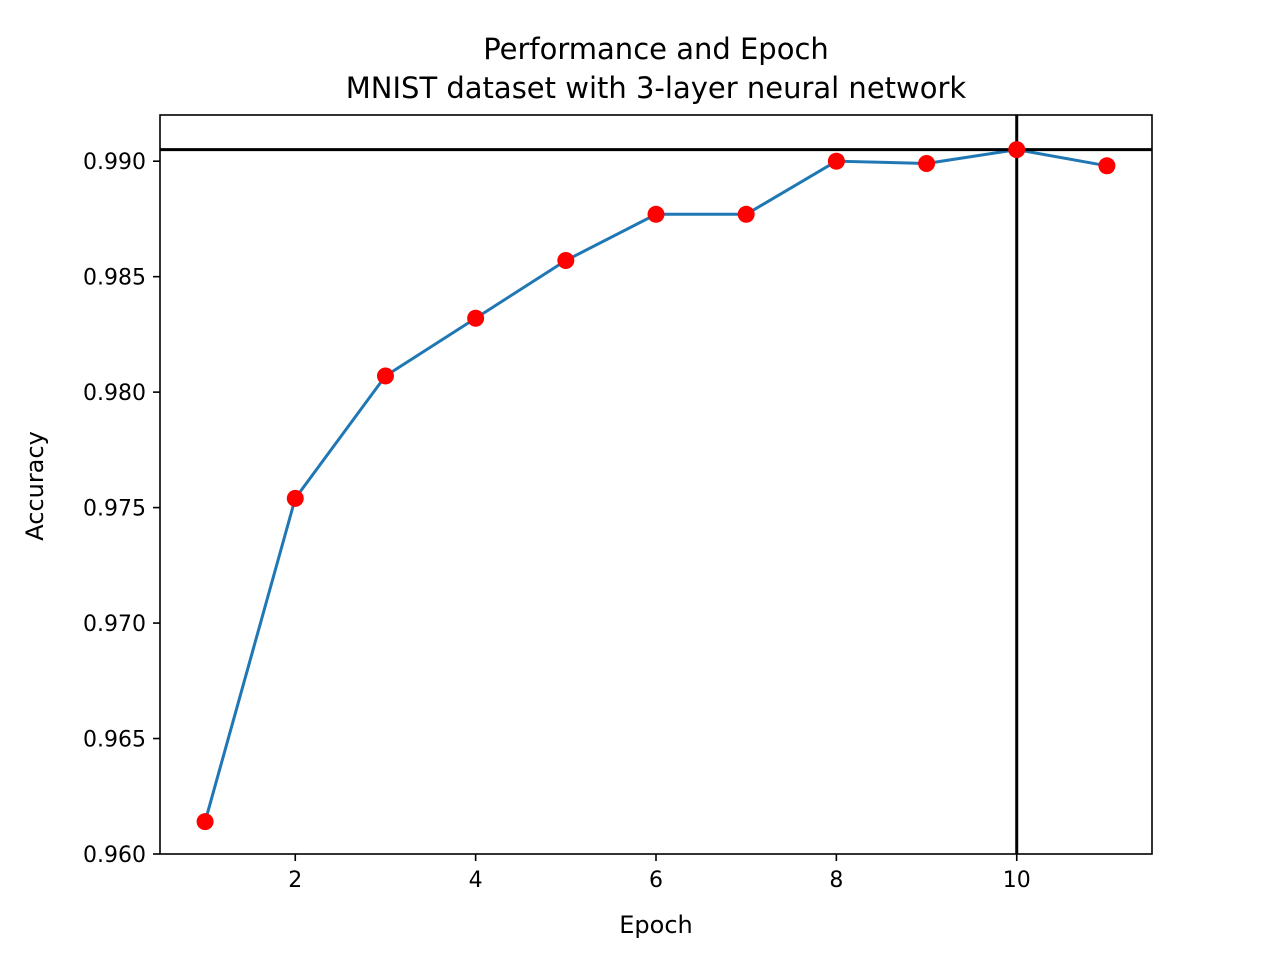  I want to click on x-tick-label: 4, so click(476, 880).